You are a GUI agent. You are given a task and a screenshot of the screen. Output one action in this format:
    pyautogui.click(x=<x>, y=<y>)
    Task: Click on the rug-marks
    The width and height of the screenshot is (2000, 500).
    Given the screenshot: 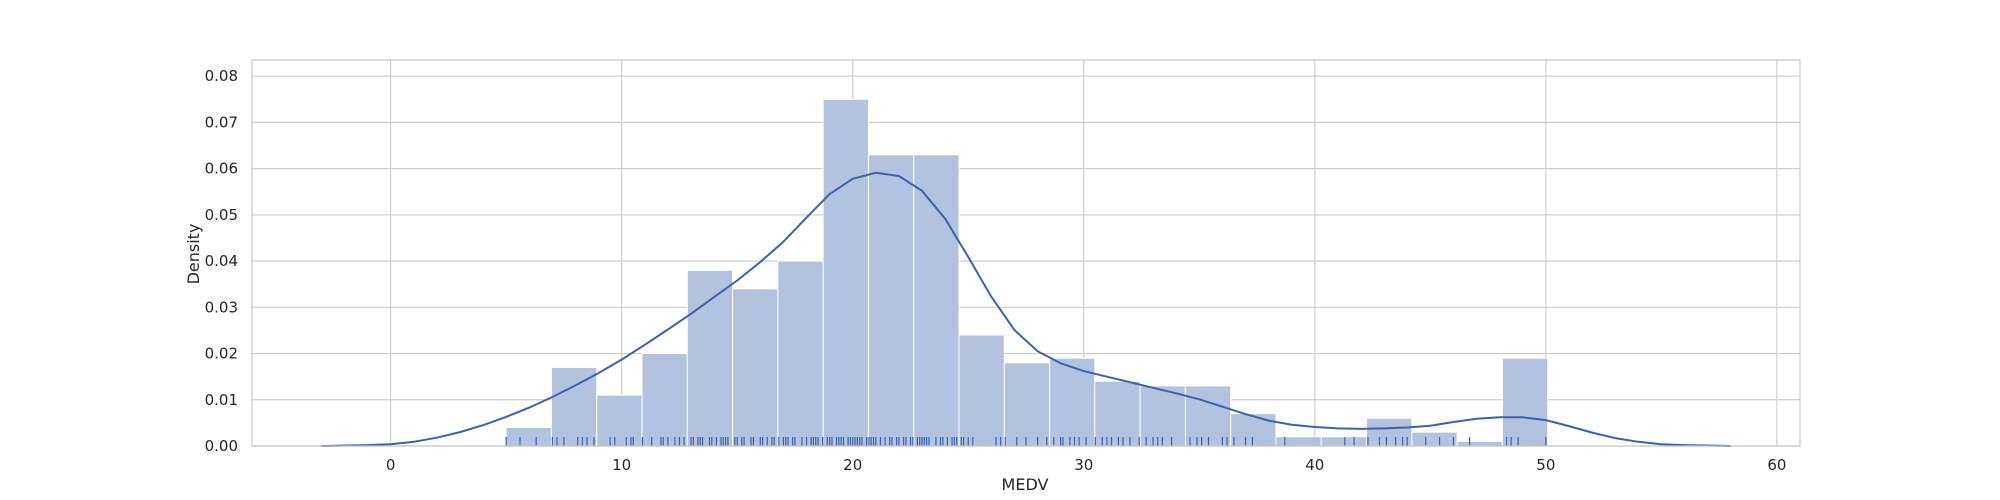 What is the action you would take?
    pyautogui.click(x=1026, y=441)
    